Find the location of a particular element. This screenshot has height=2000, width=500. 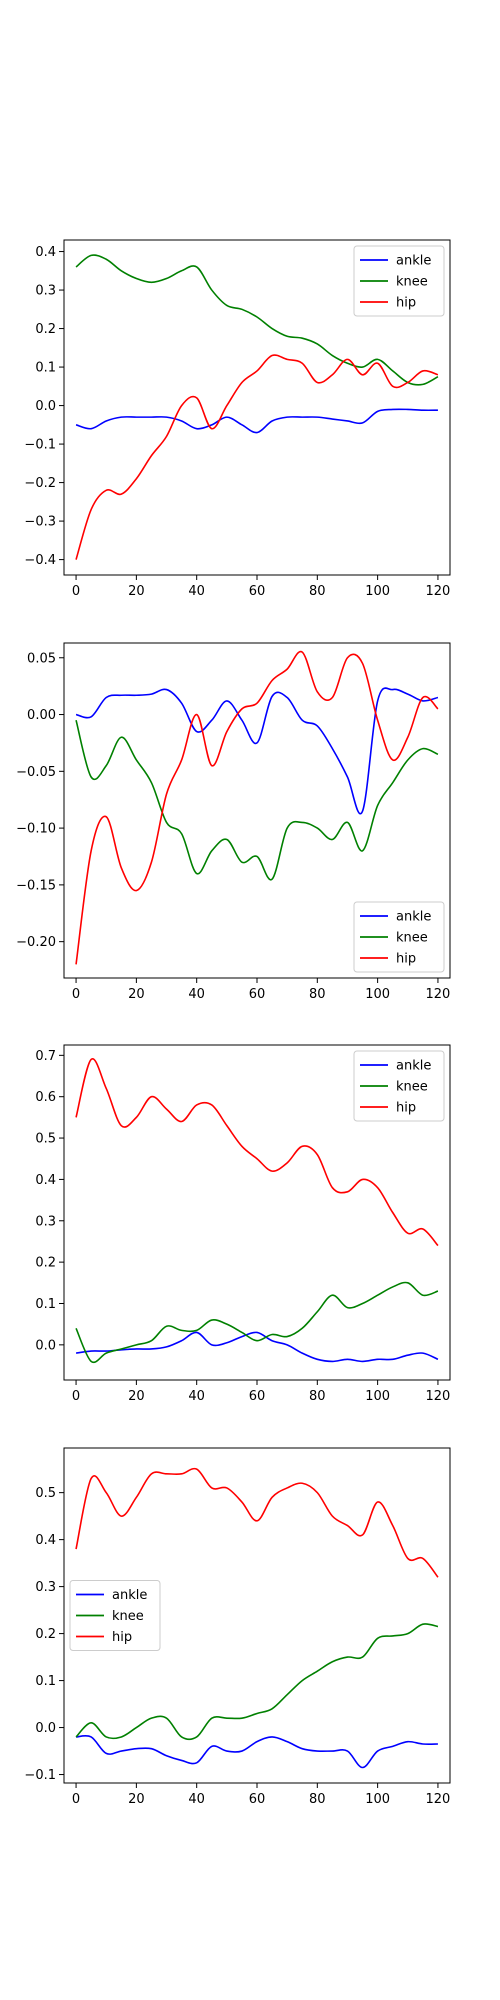

y-tick-label: −0.05 is located at coordinates (36, 772).